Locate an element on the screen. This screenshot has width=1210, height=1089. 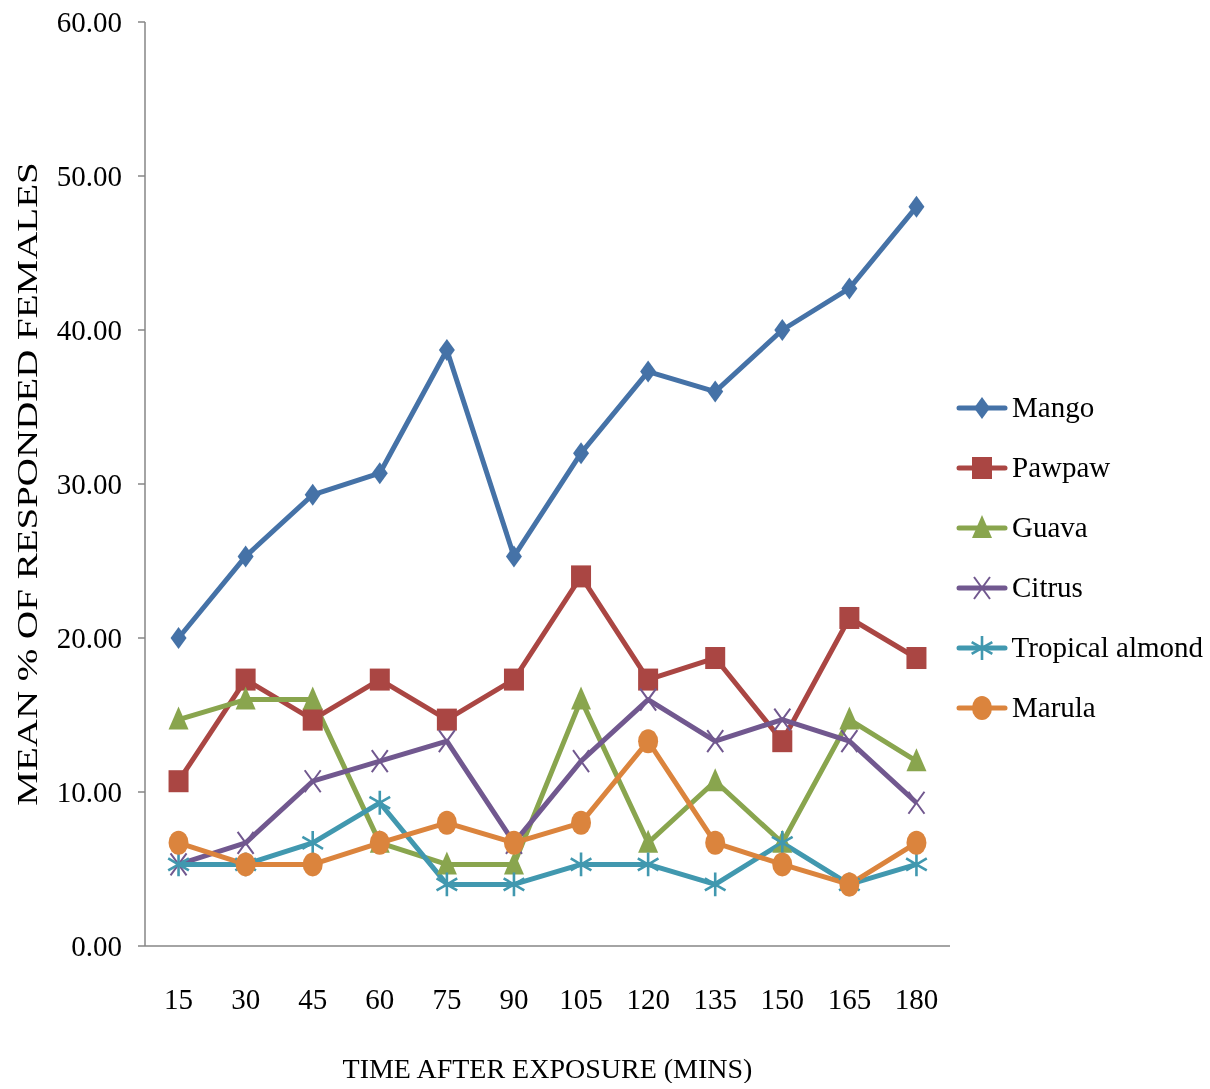
y-tick-label: 20.00 is located at coordinates (89, 638).